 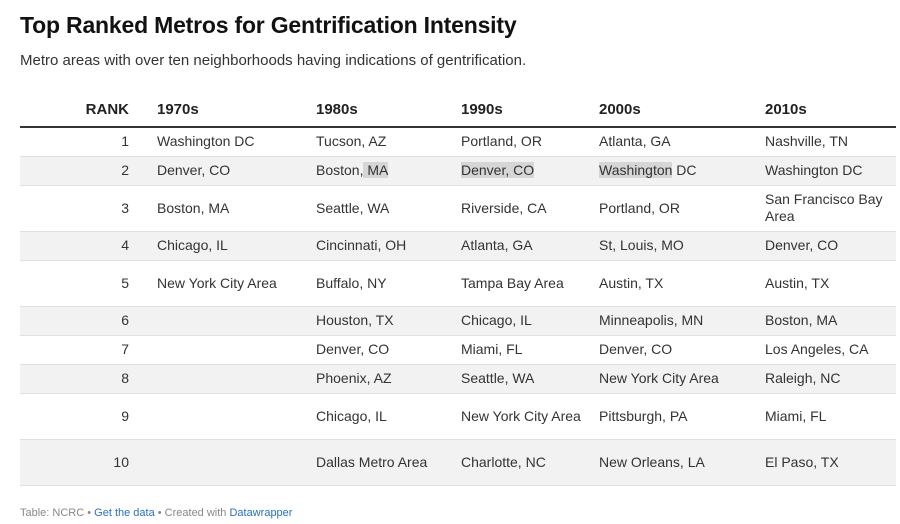 I want to click on cell-1980s: Seattle, WA, so click(x=353, y=207).